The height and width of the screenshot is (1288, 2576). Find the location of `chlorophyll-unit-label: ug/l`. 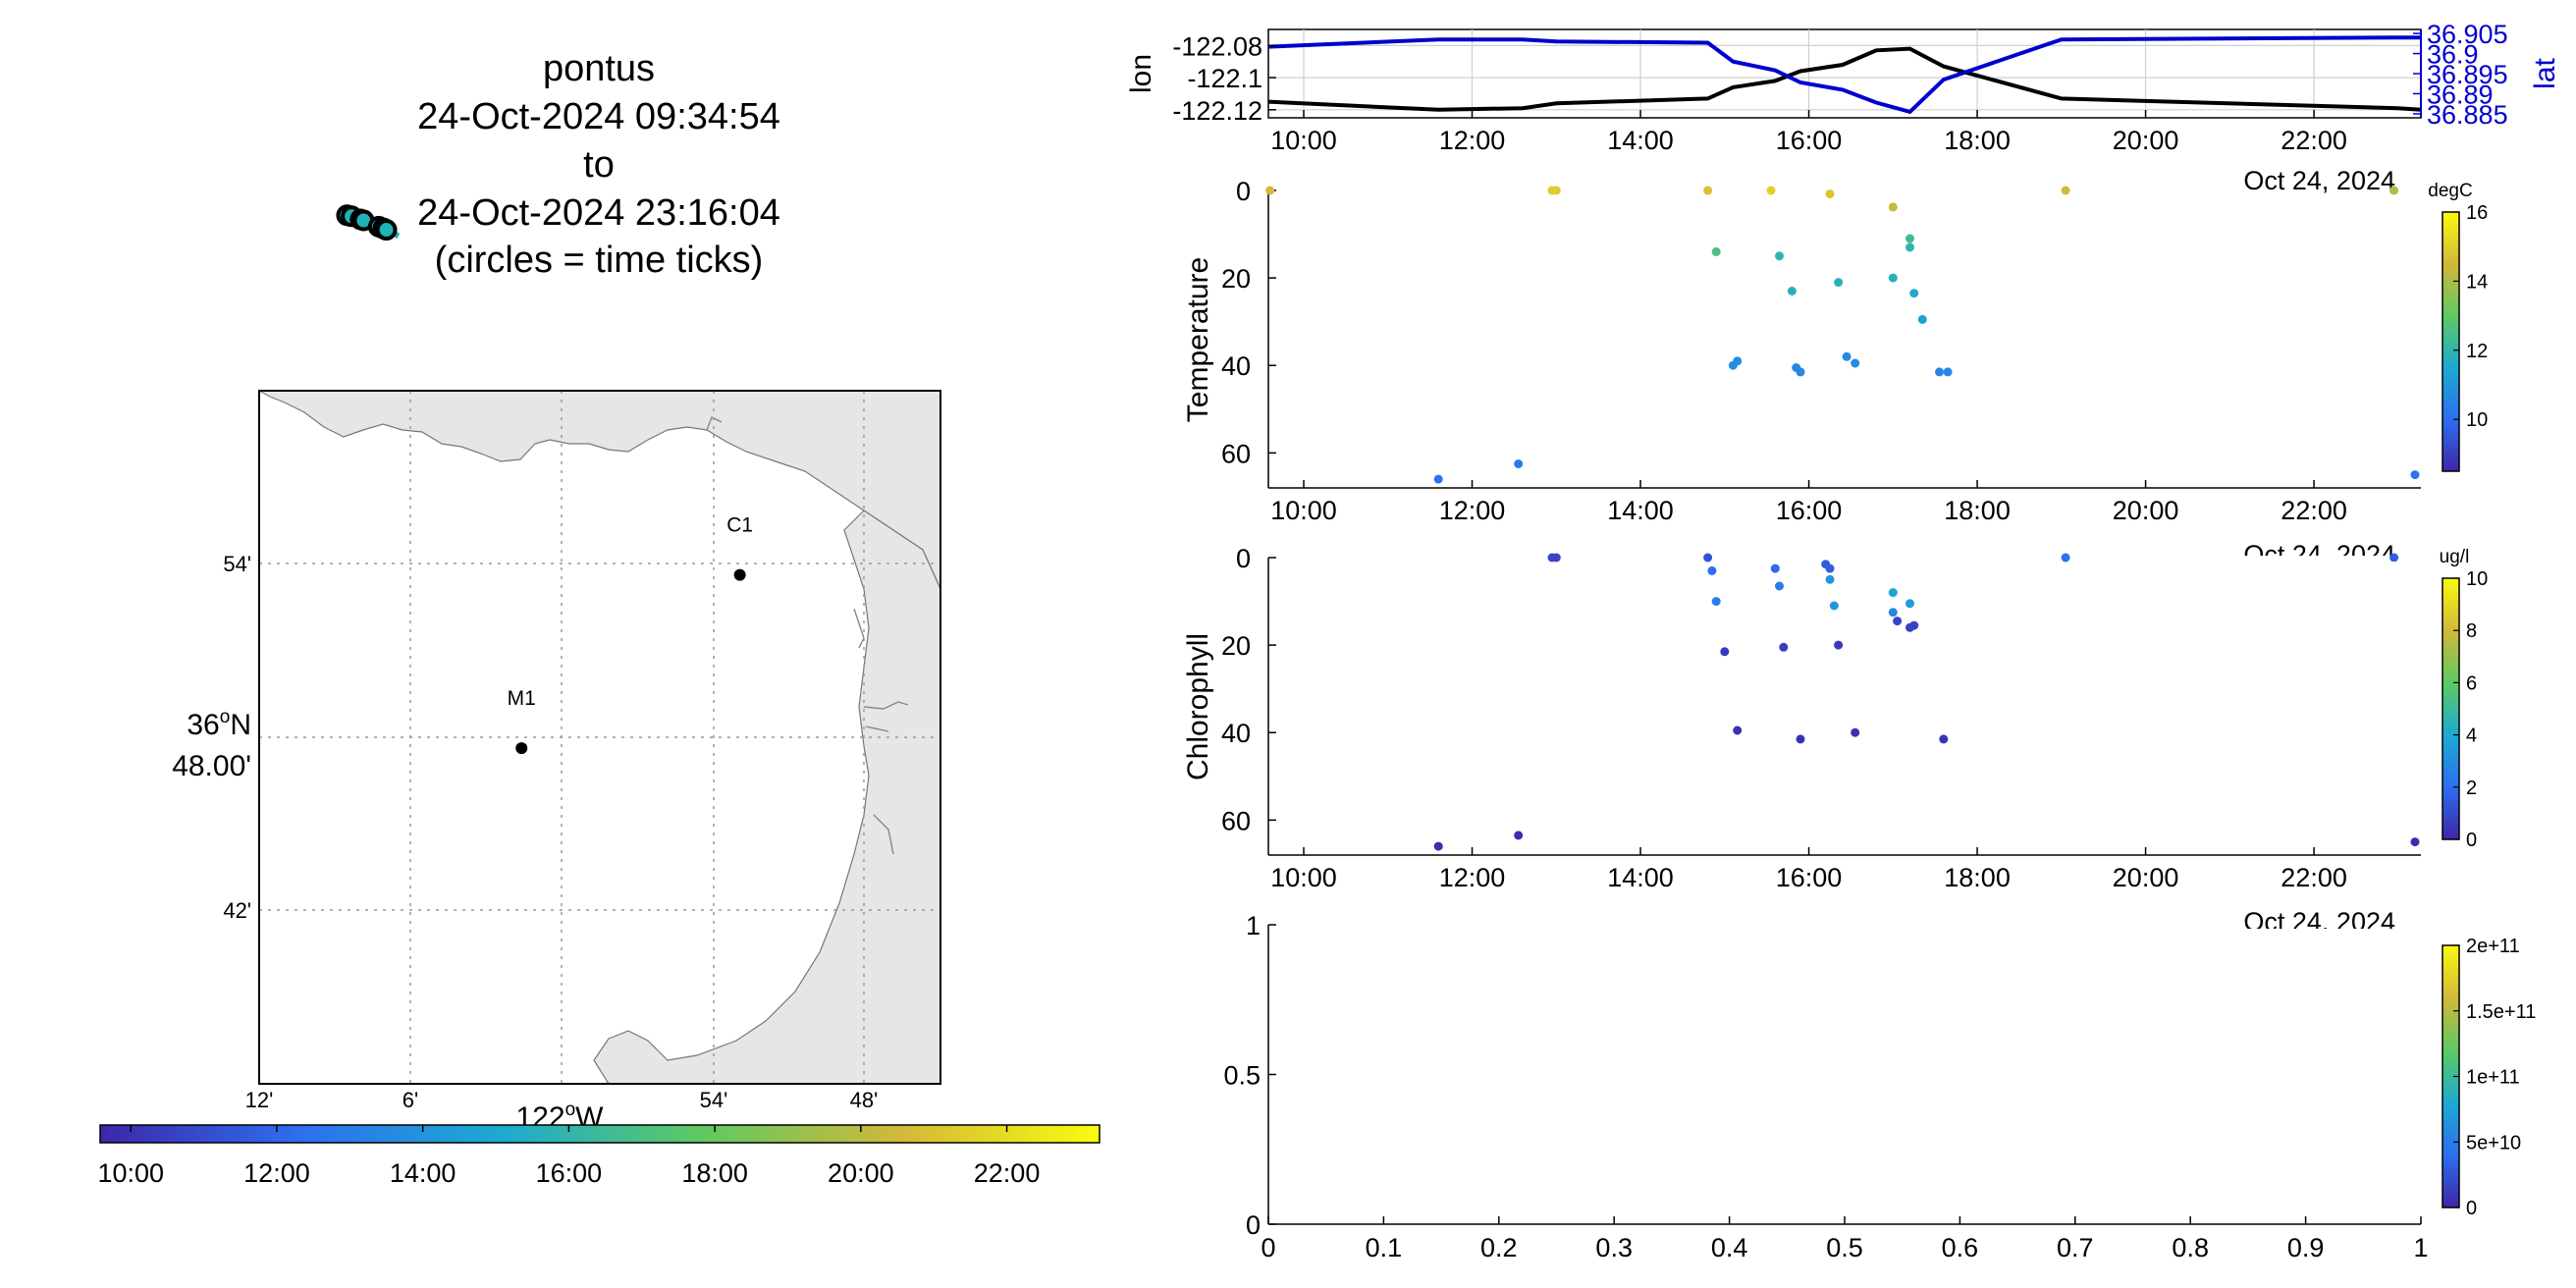

chlorophyll-unit-label: ug/l is located at coordinates (2455, 557).